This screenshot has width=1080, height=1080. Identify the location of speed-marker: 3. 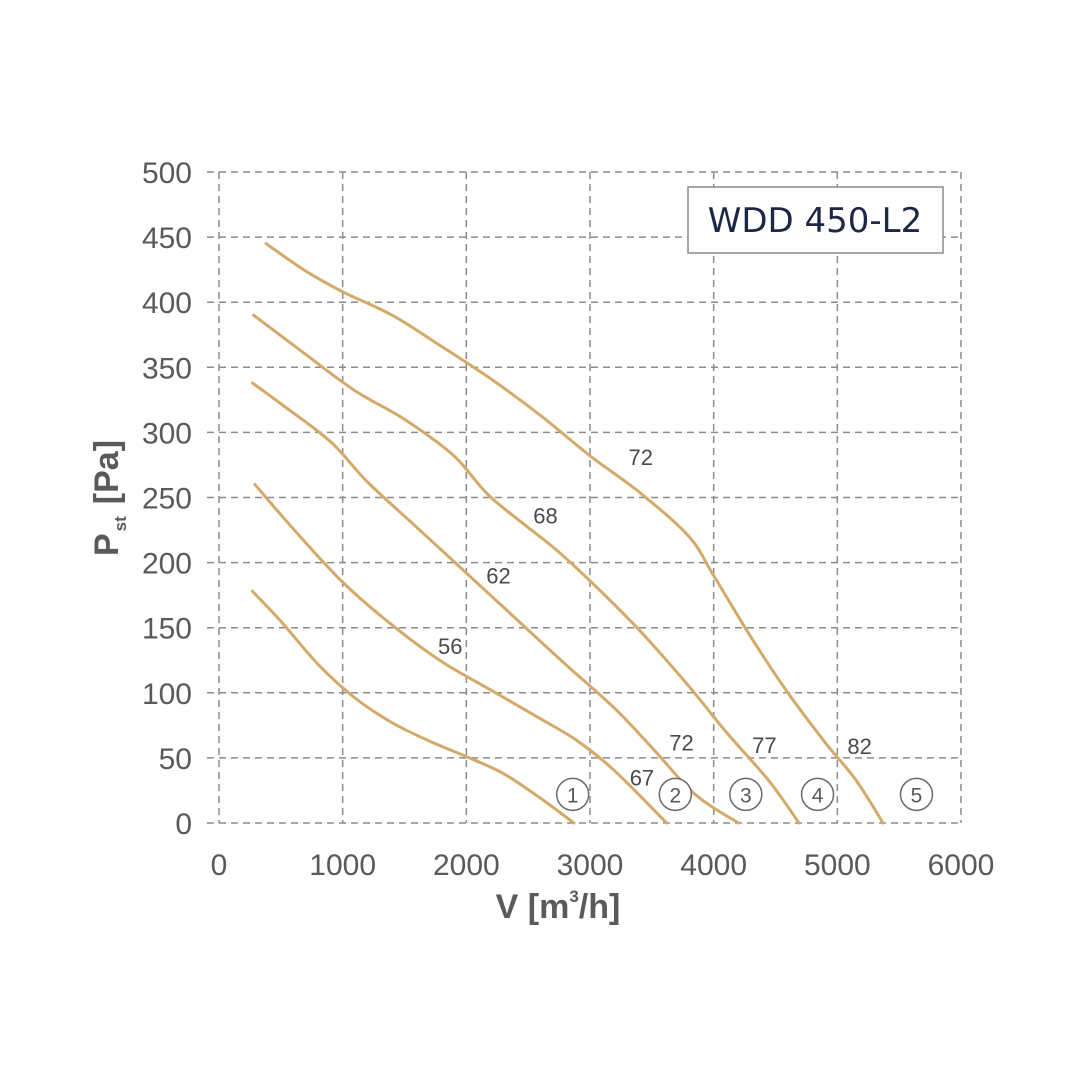
(746, 794).